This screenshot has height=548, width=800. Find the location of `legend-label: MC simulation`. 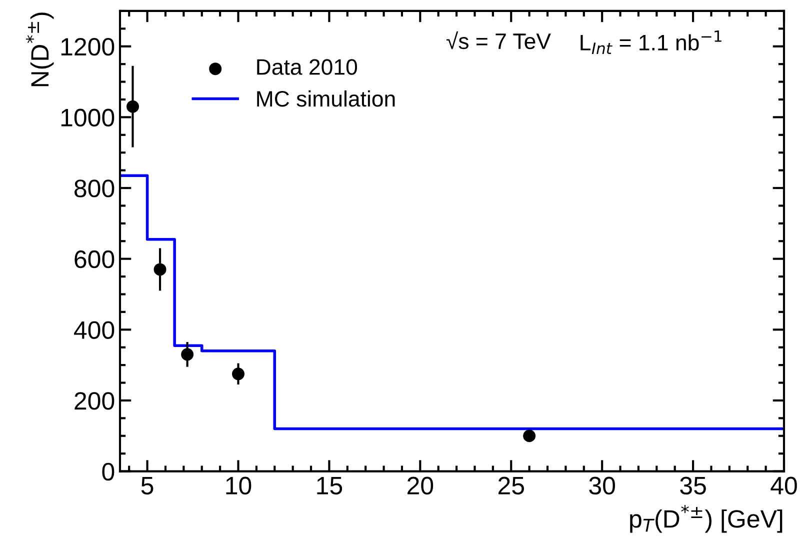

legend-label: MC simulation is located at coordinates (326, 98).